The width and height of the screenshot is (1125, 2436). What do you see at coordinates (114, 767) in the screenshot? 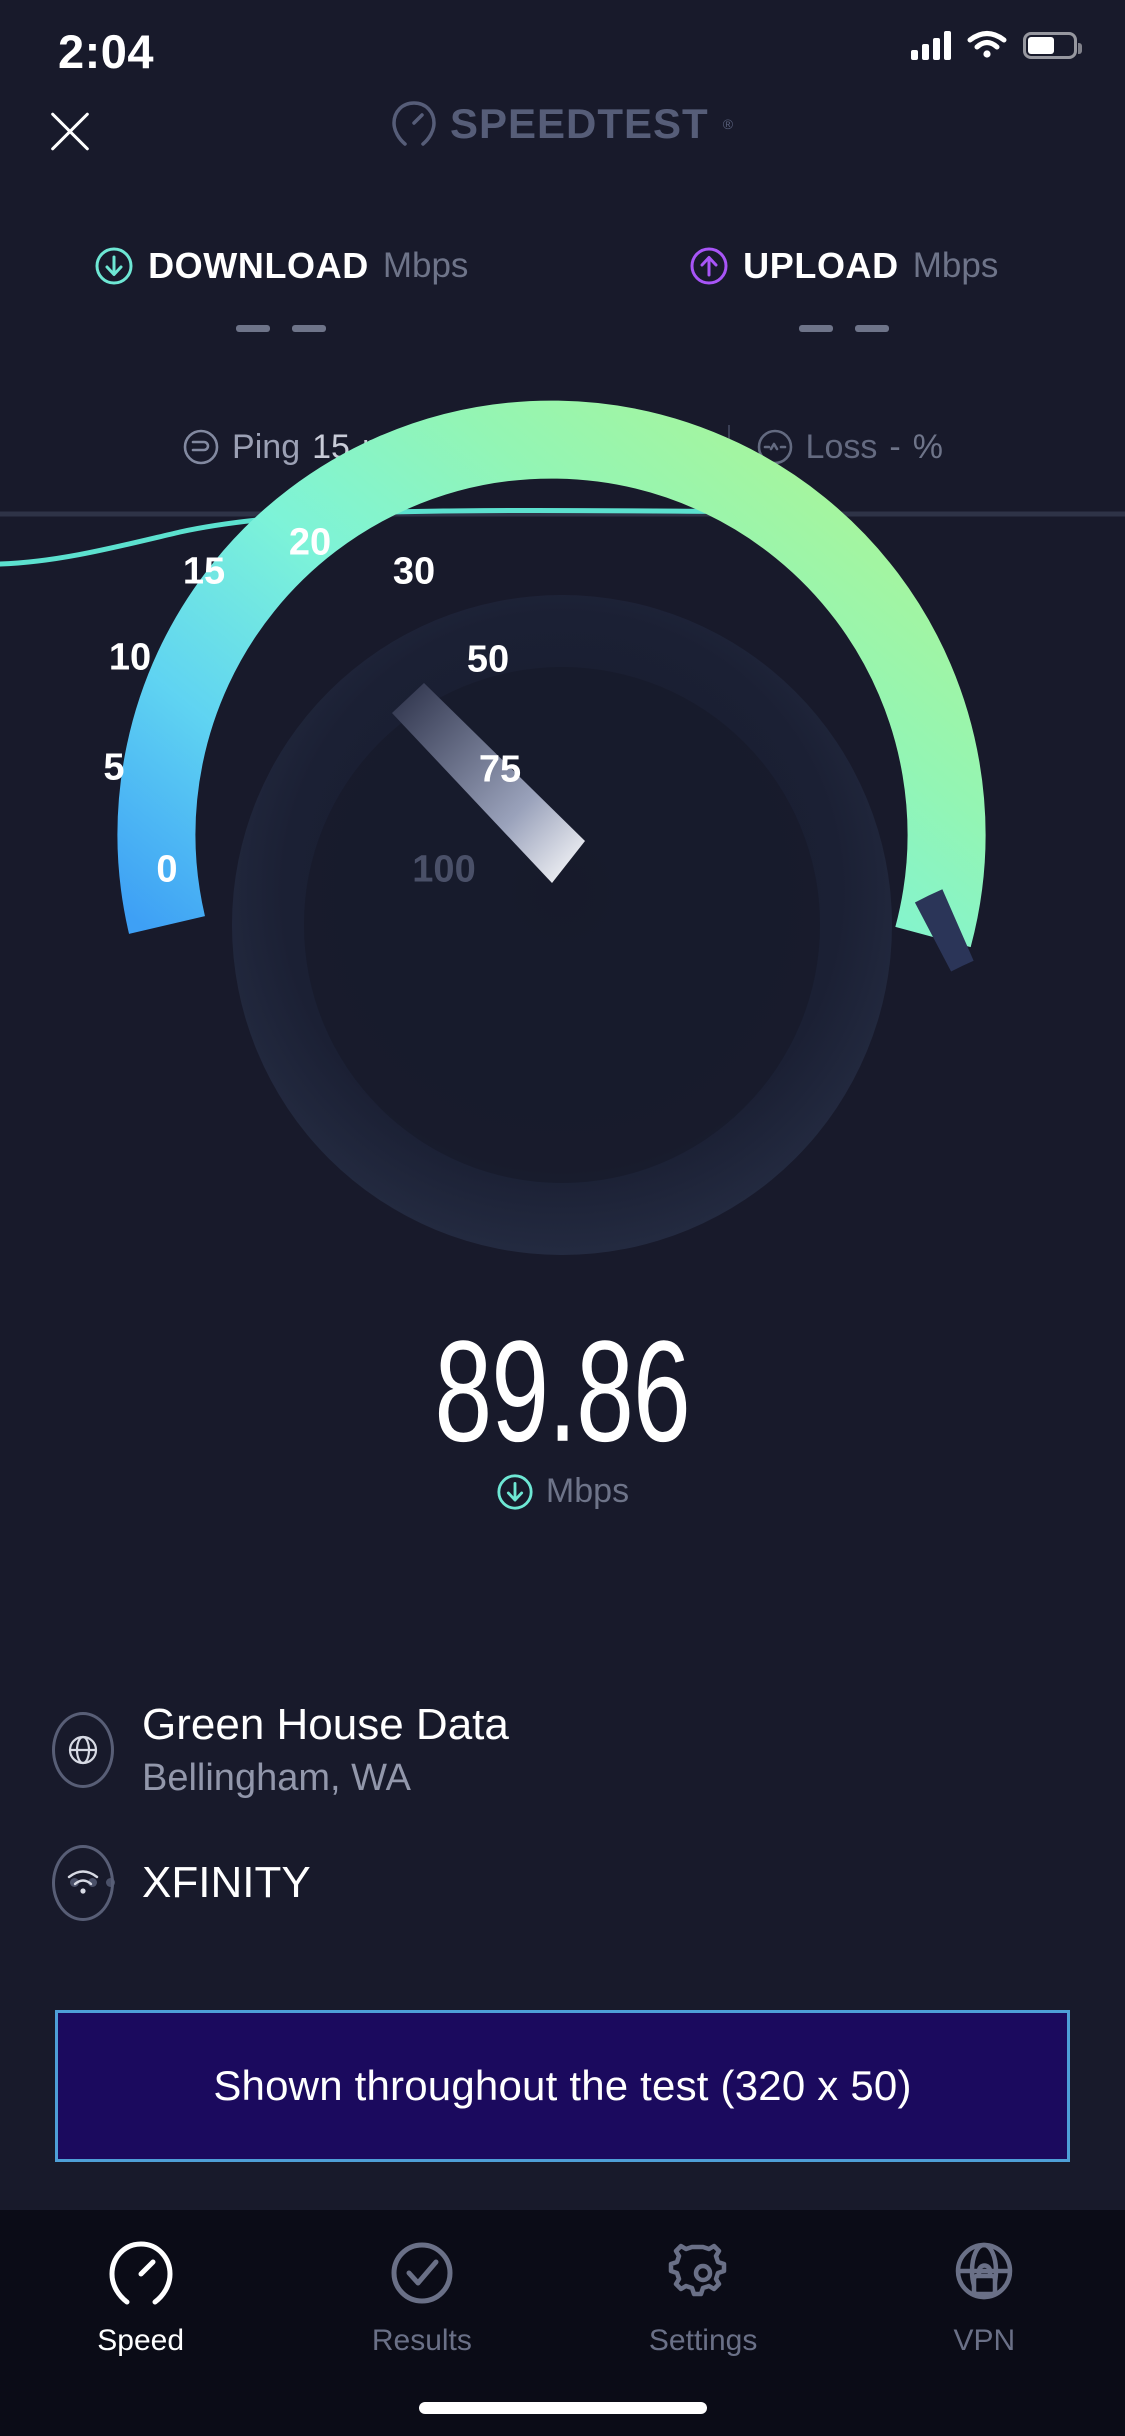
I see `gauge-tick-5: 5` at bounding box center [114, 767].